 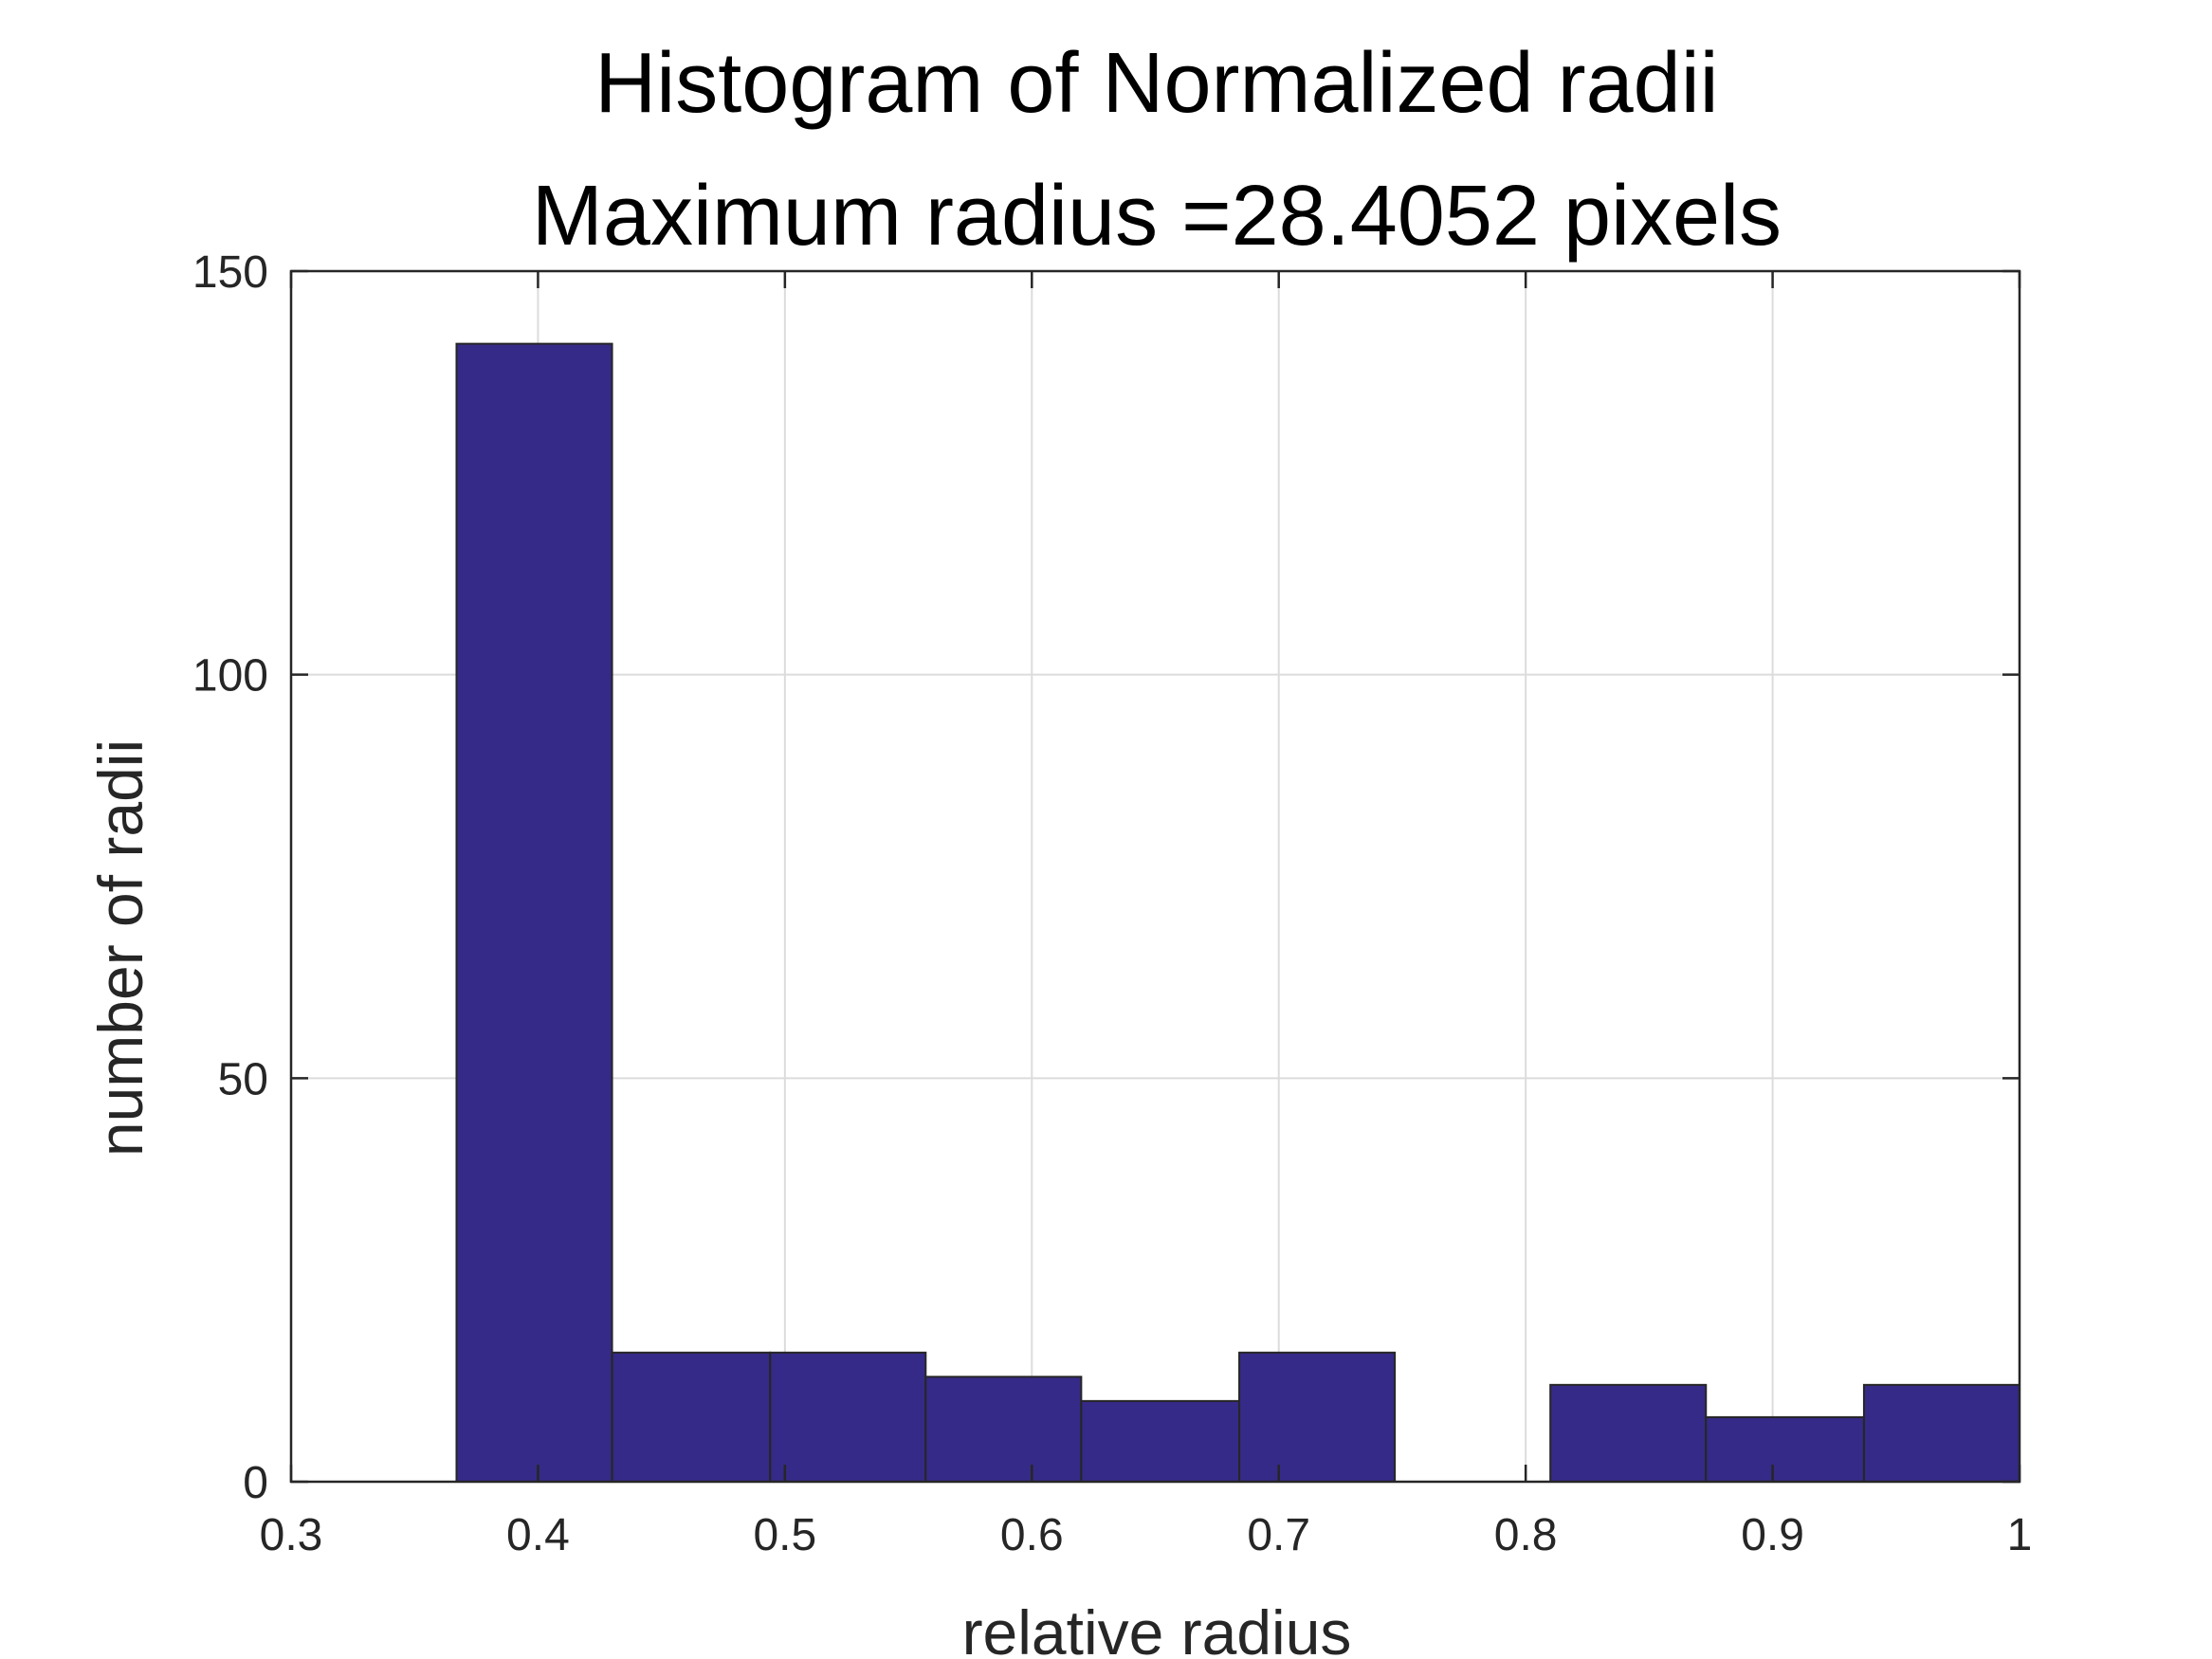 I want to click on x-tick-label: 0.6, so click(x=1032, y=1535).